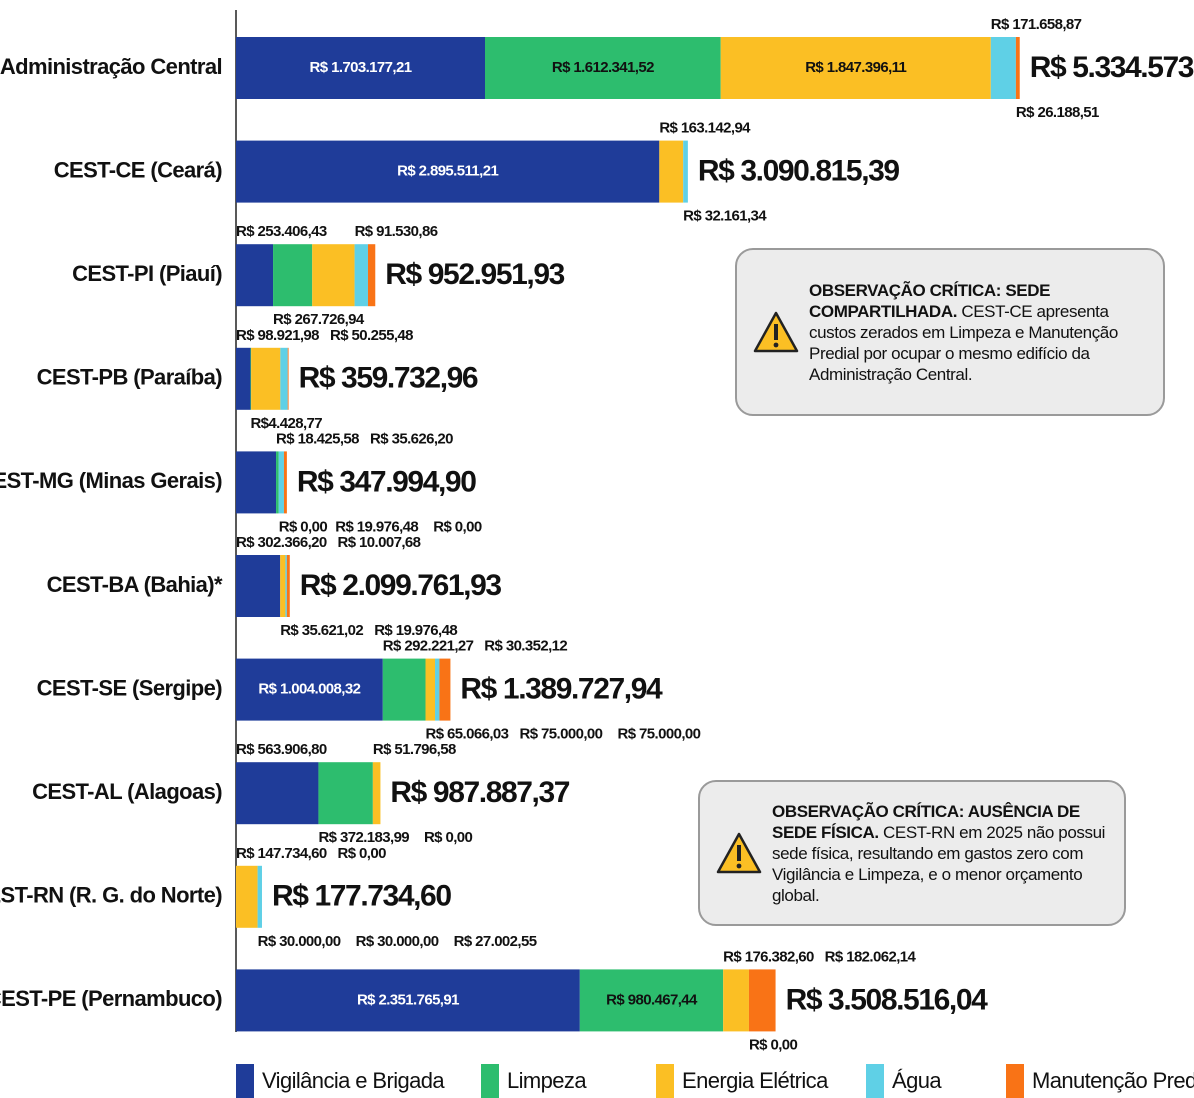  Describe the element at coordinates (495, 941) in the screenshot. I see `value-label: R$ 27.002,55` at that location.